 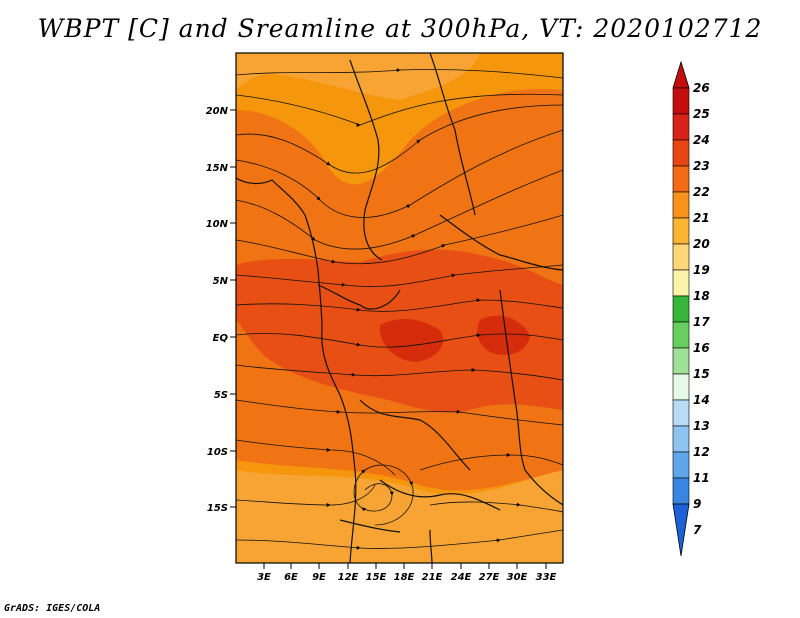 I want to click on lat-tick-label: 5N, so click(x=221, y=281).